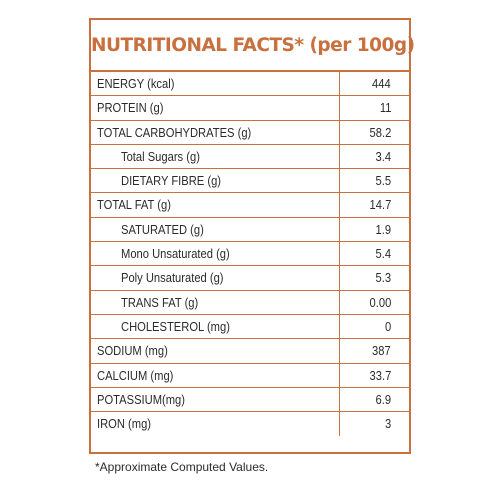 The width and height of the screenshot is (500, 500). I want to click on nutrient-label: DIETARY FIBRE (g), so click(171, 181).